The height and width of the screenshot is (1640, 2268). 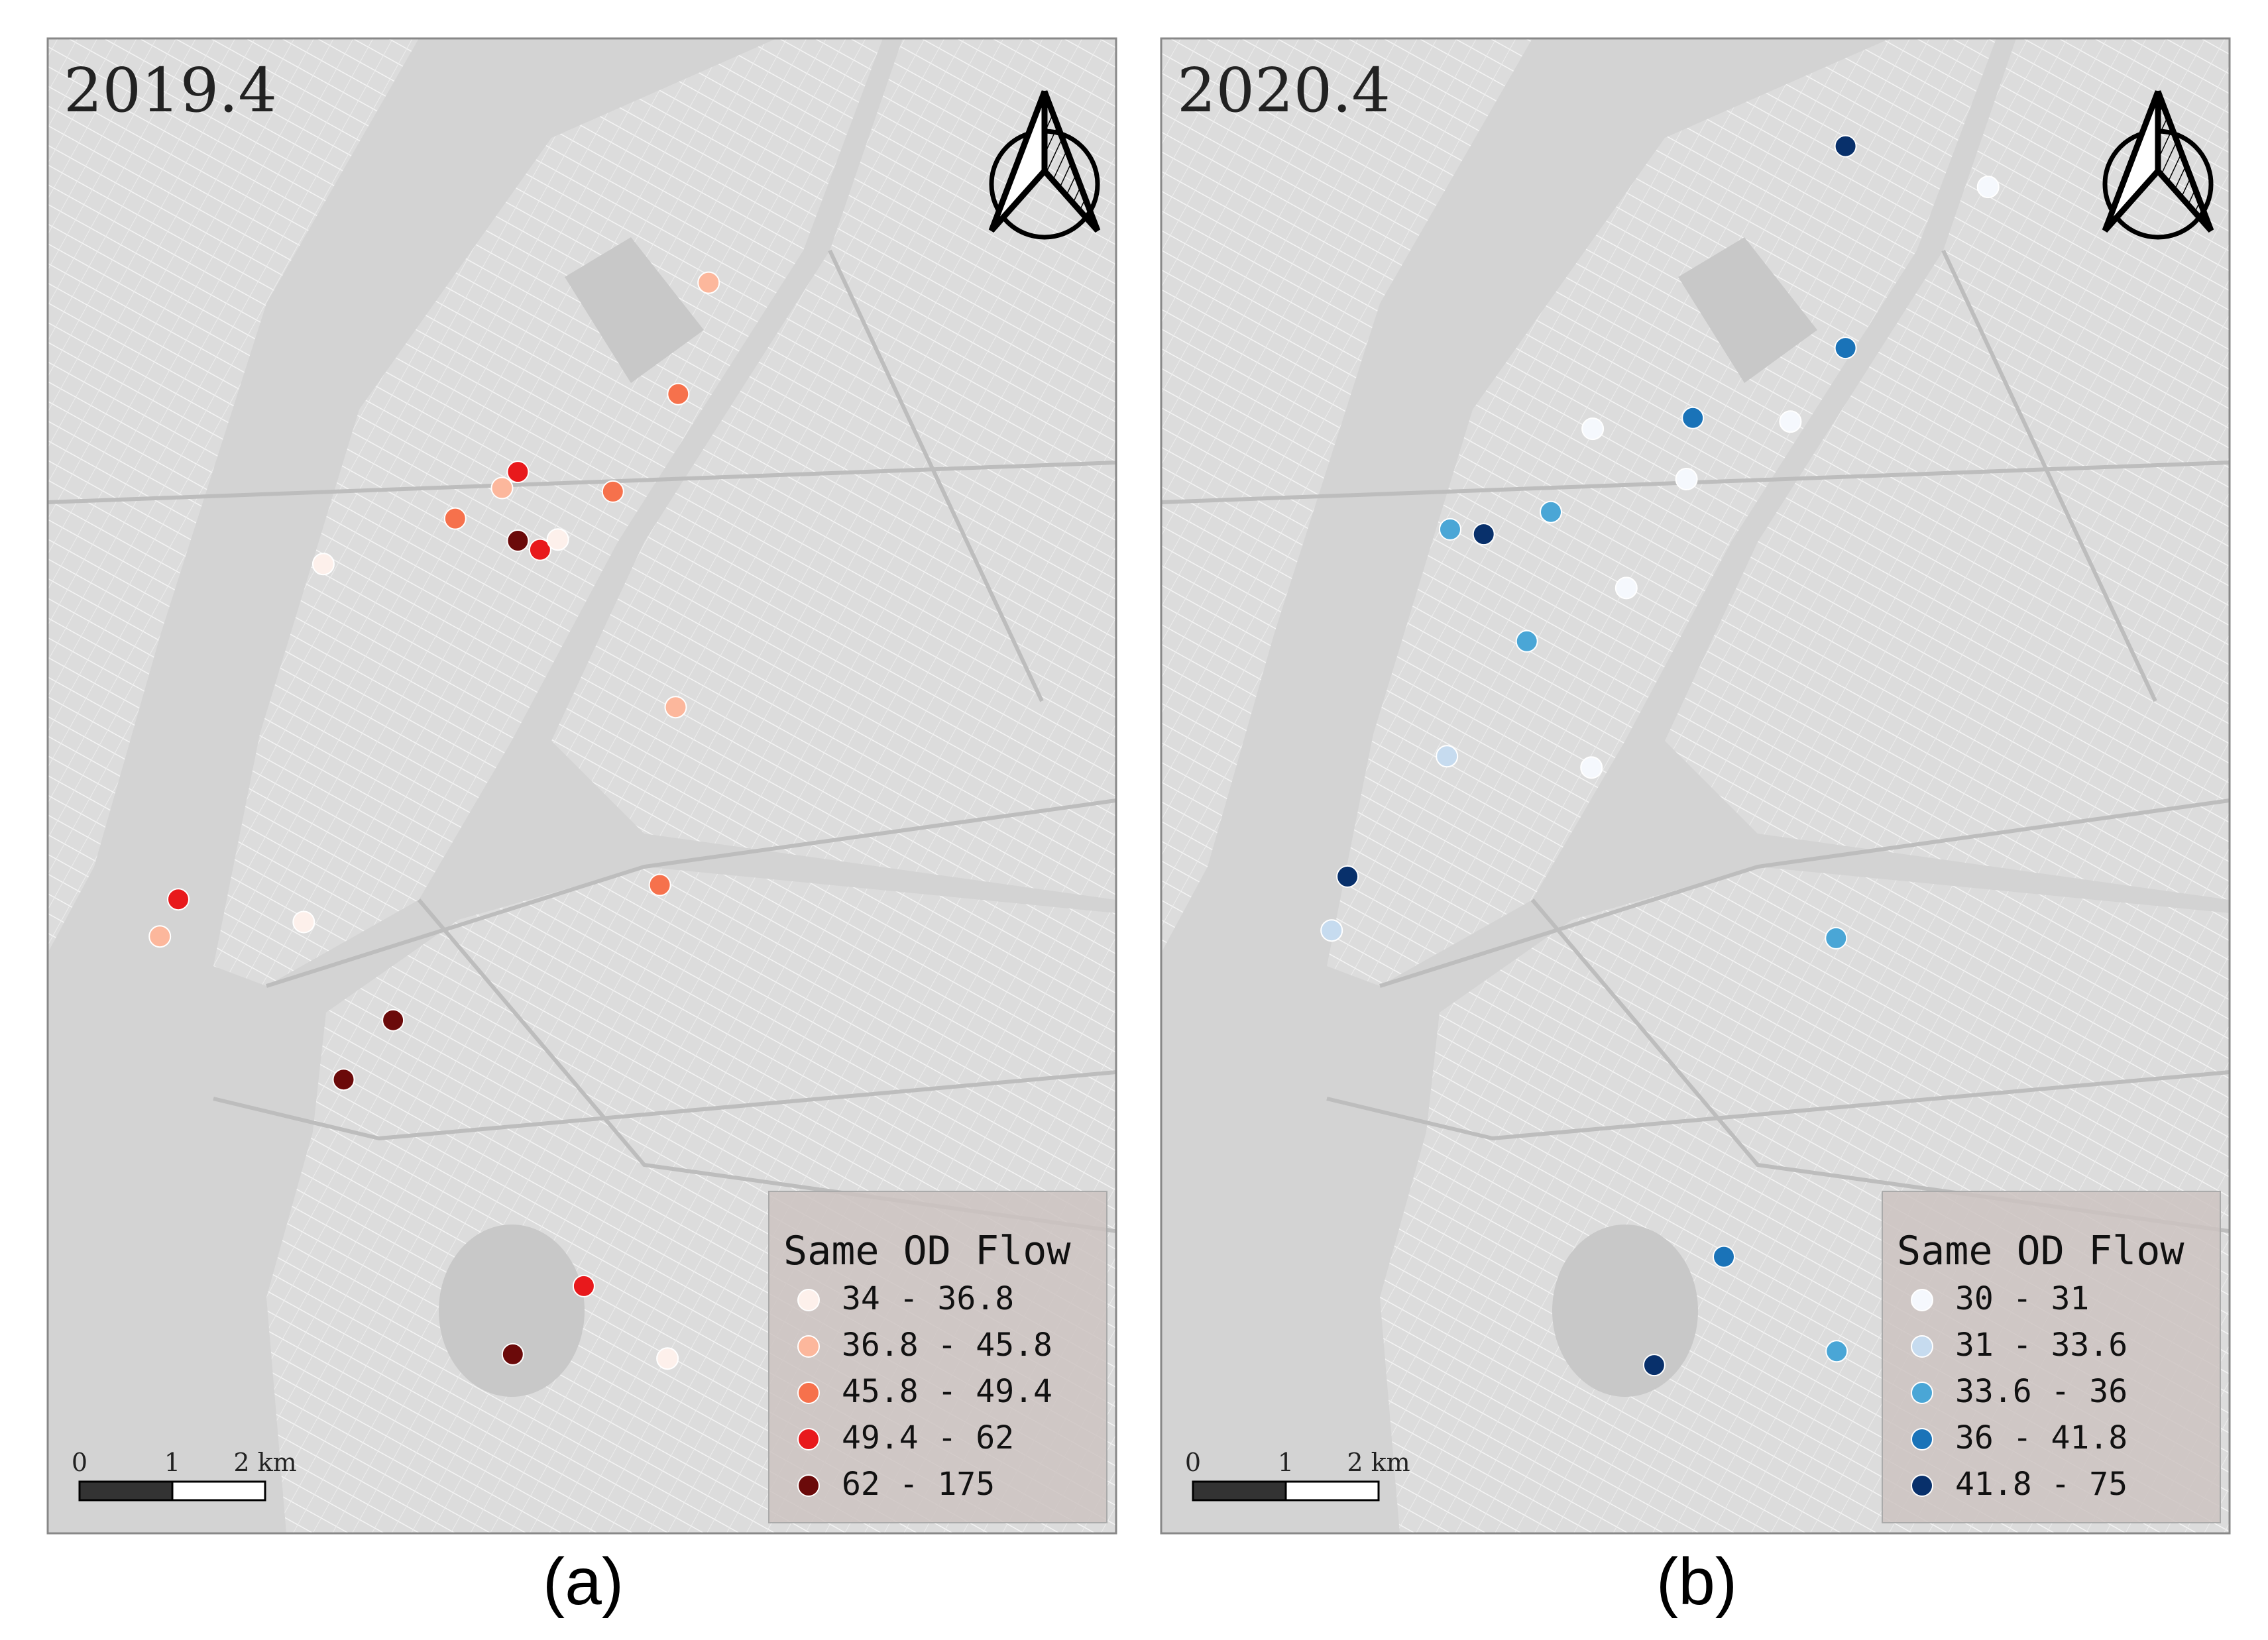 What do you see at coordinates (947, 1392) in the screenshot?
I see `legend-label: 45.8 - 49.4` at bounding box center [947, 1392].